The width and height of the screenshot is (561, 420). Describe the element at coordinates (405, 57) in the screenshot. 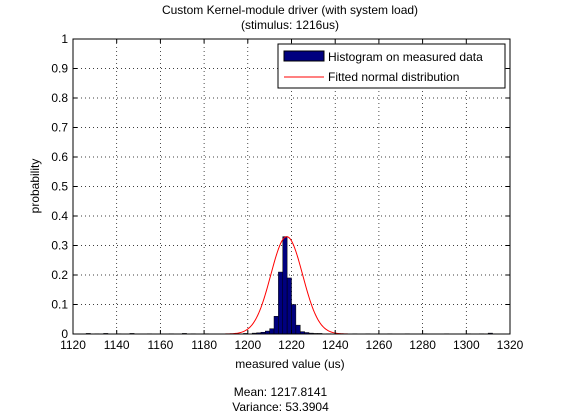

I see `legend-histogram-label: Histogram on measured data` at that location.